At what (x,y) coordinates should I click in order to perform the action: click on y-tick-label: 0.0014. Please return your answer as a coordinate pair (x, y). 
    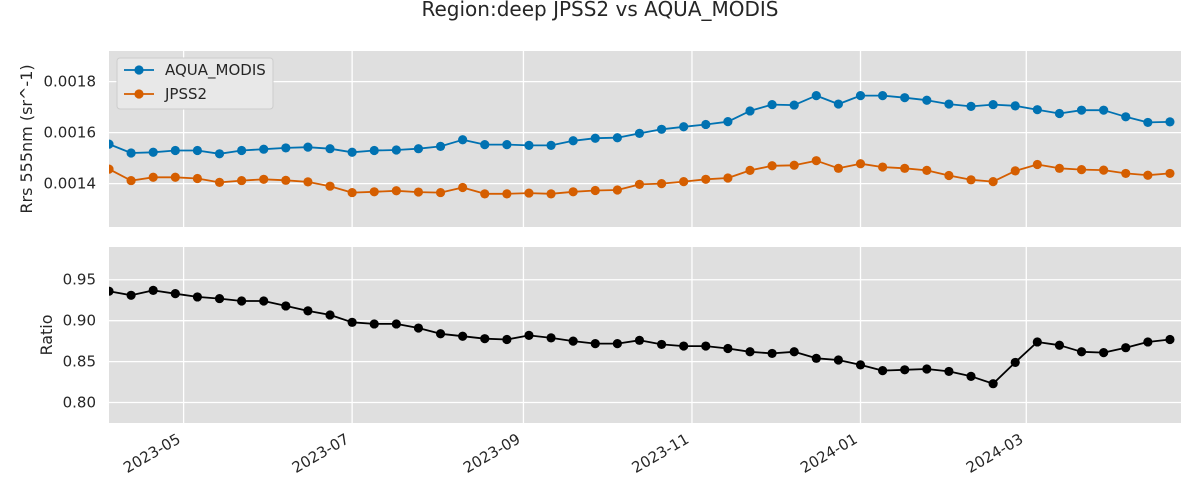
    Looking at the image, I should click on (70, 184).